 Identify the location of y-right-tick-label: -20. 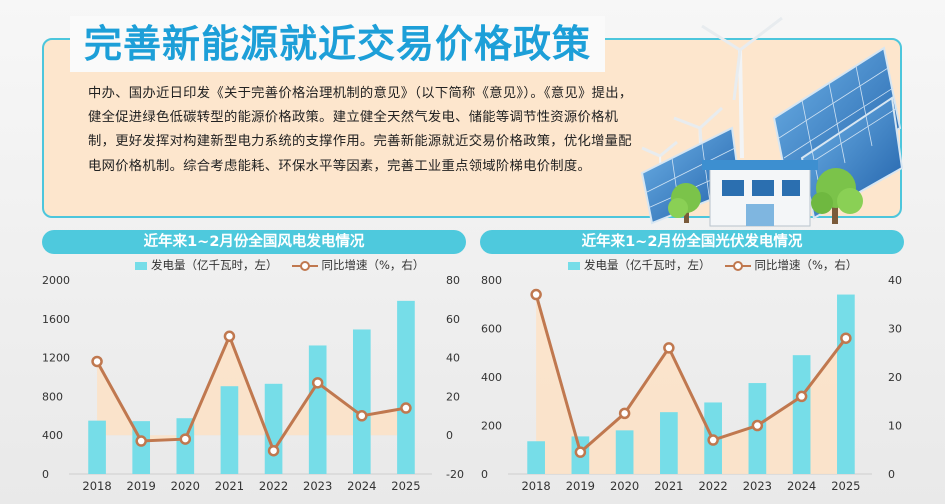
(455, 474).